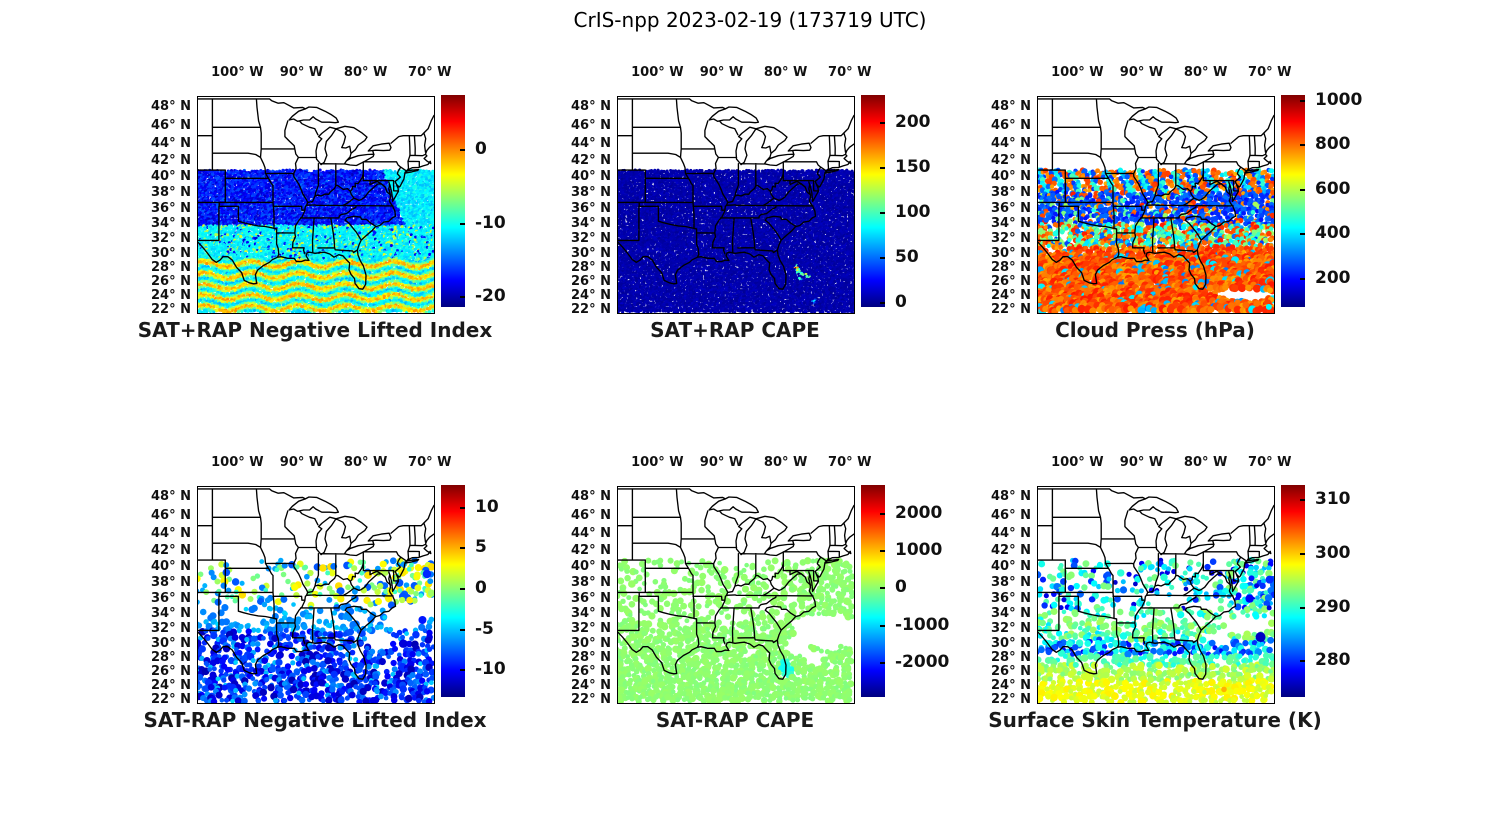 This screenshot has width=1500, height=825. What do you see at coordinates (1333, 499) in the screenshot?
I see `colorbar-tick-label: 310` at bounding box center [1333, 499].